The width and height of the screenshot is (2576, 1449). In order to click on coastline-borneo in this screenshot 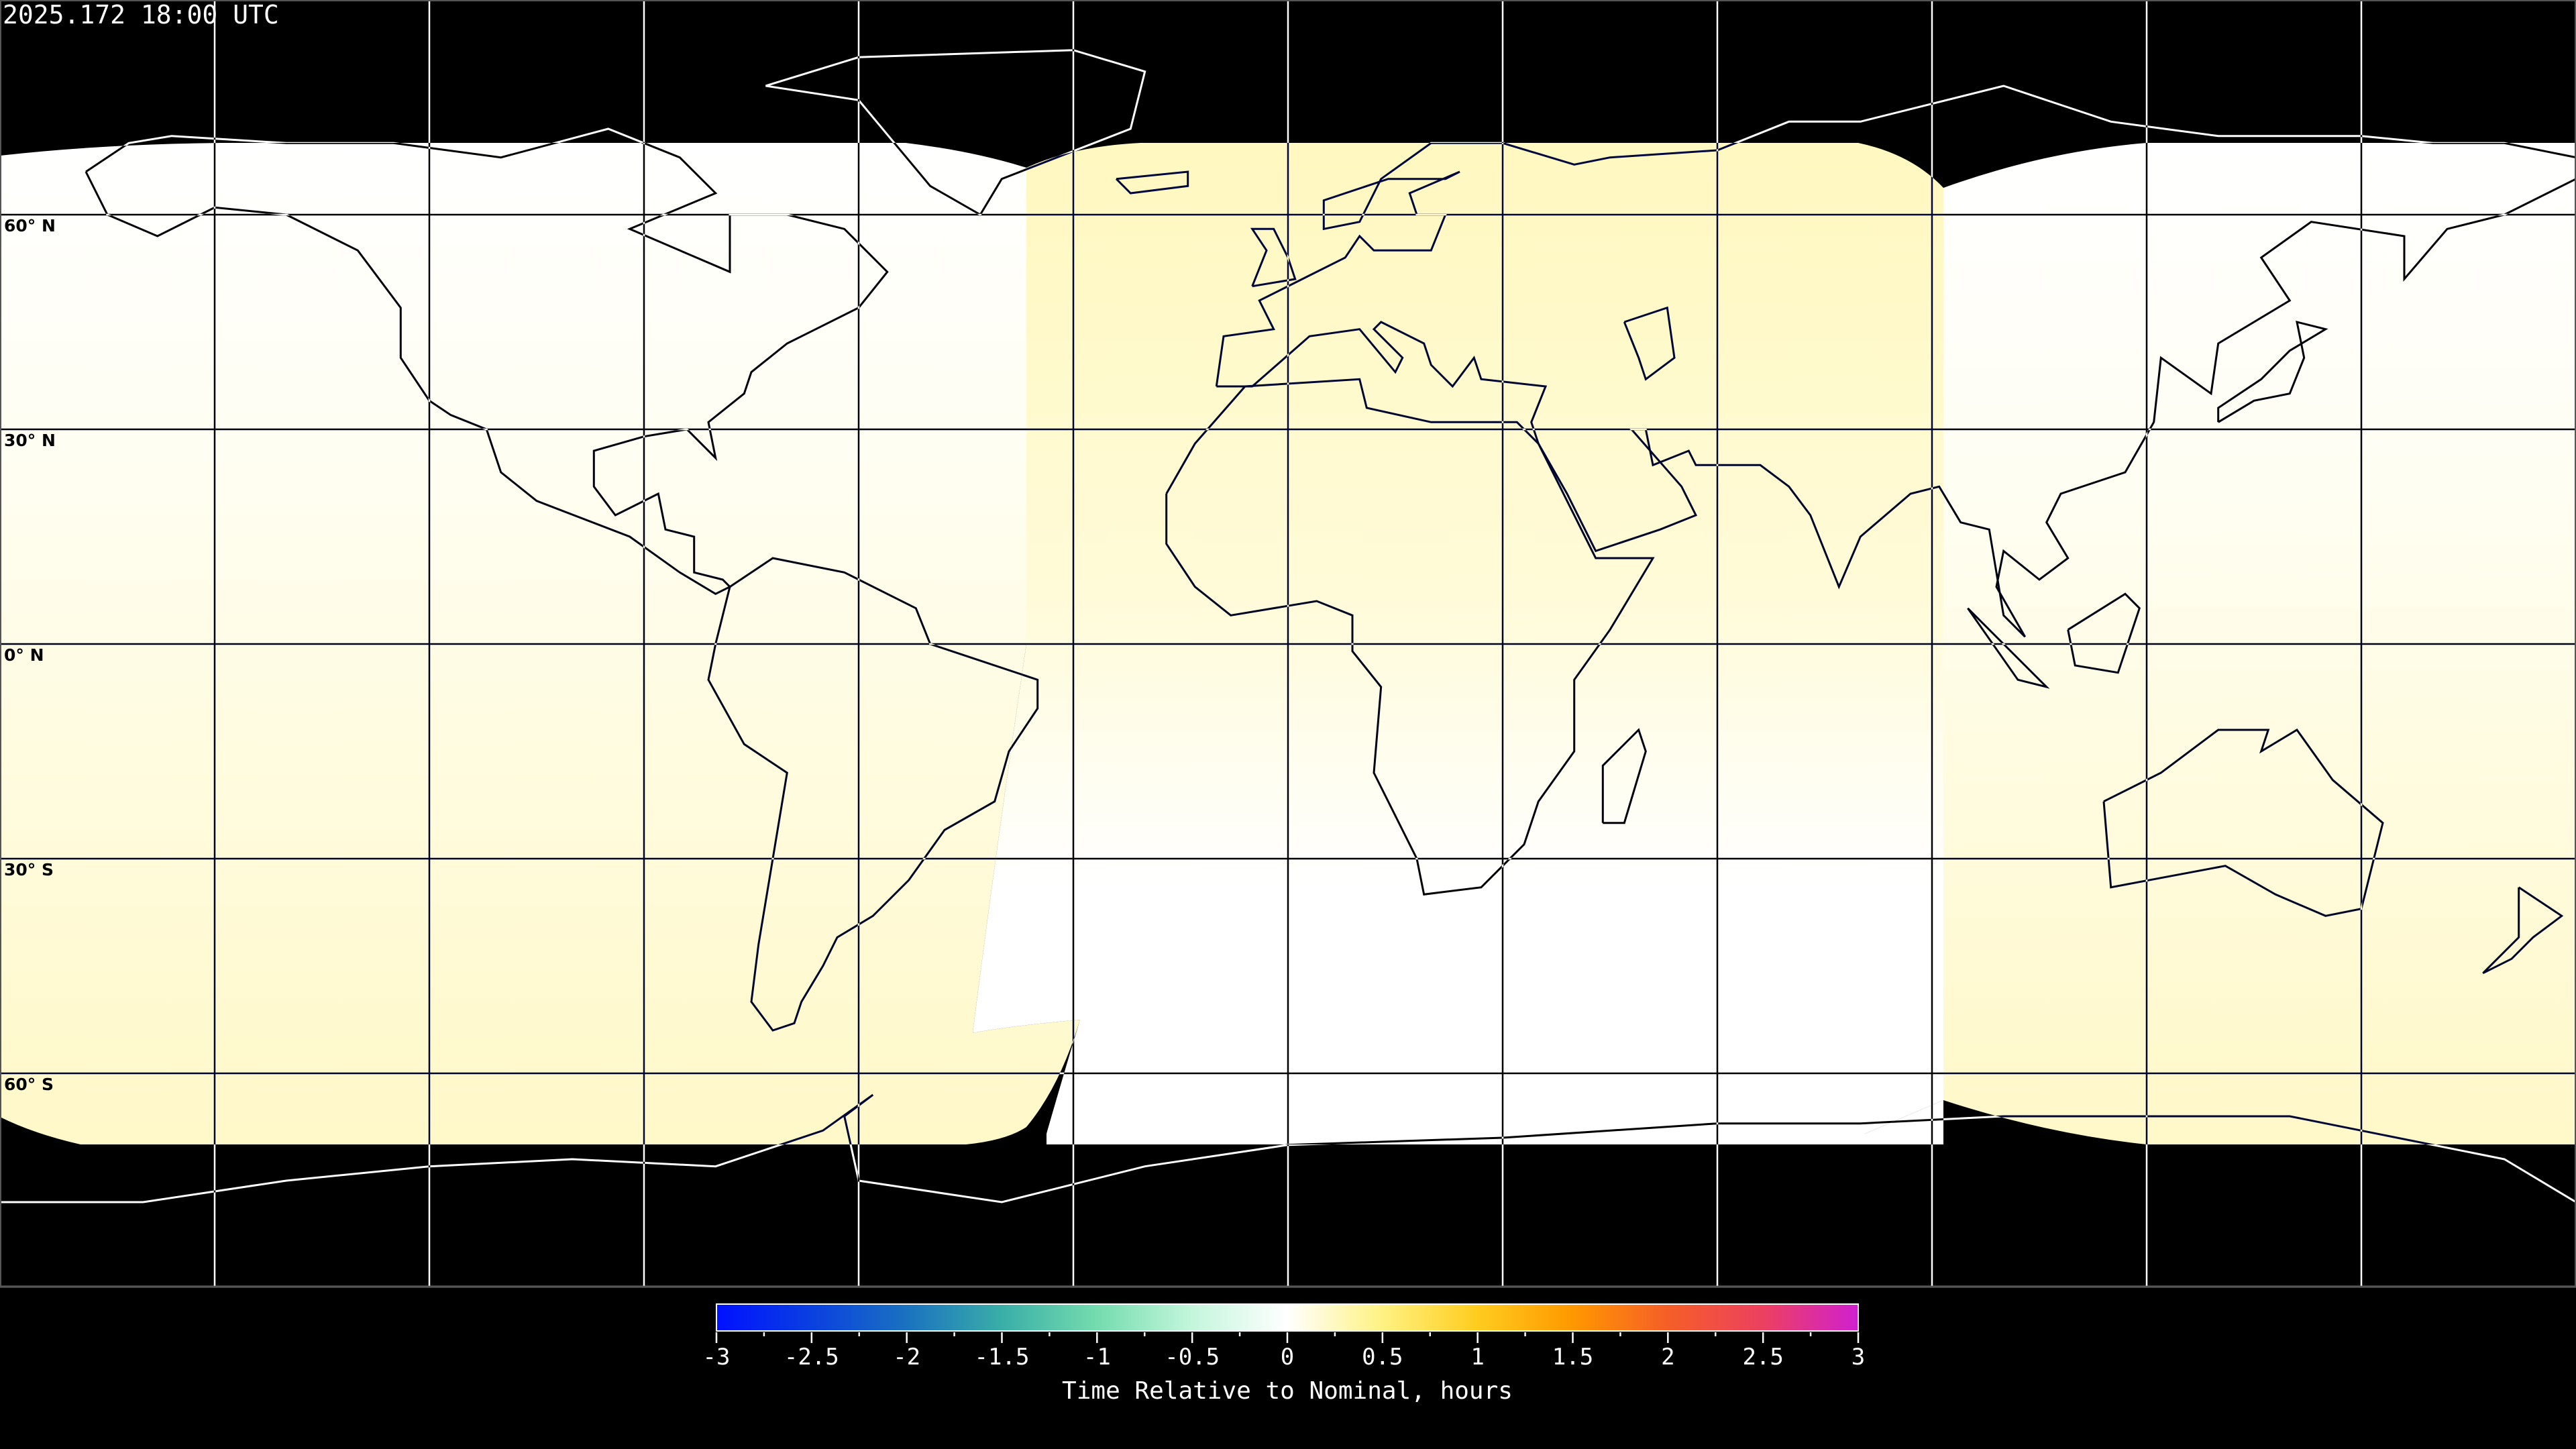, I will do `click(2104, 633)`.